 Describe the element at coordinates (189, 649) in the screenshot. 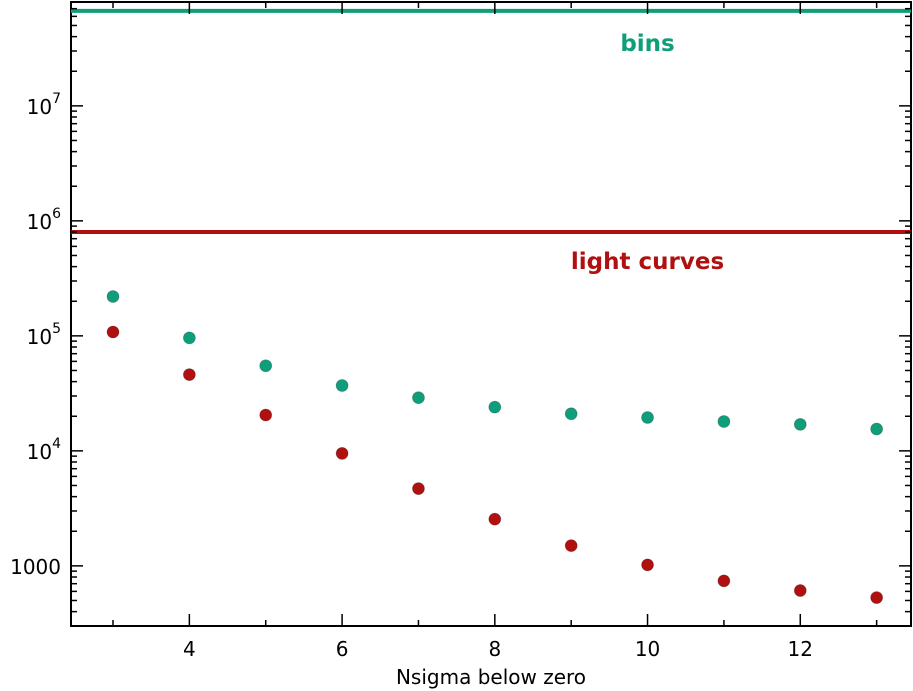

I see `x-tick-label: 4` at that location.